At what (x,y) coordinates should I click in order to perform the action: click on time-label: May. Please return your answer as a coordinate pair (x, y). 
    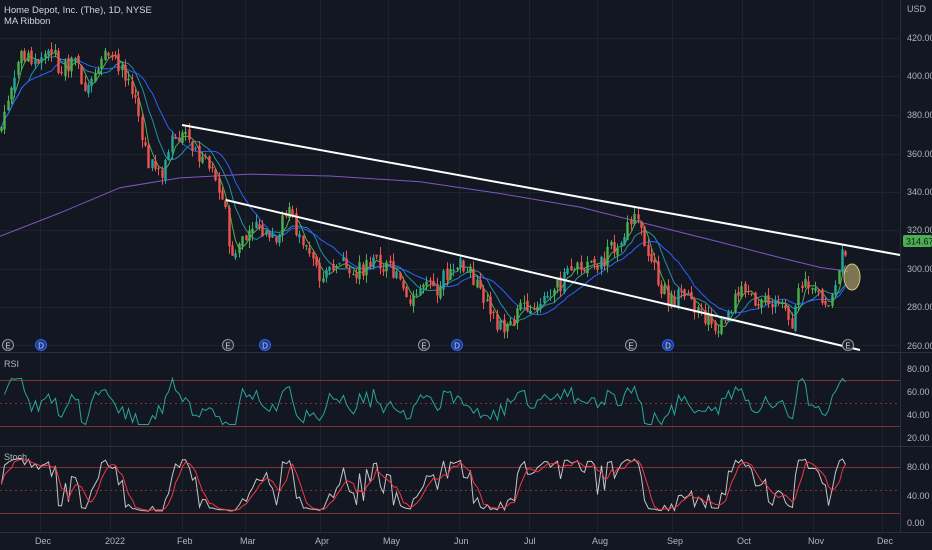
    Looking at the image, I should click on (392, 541).